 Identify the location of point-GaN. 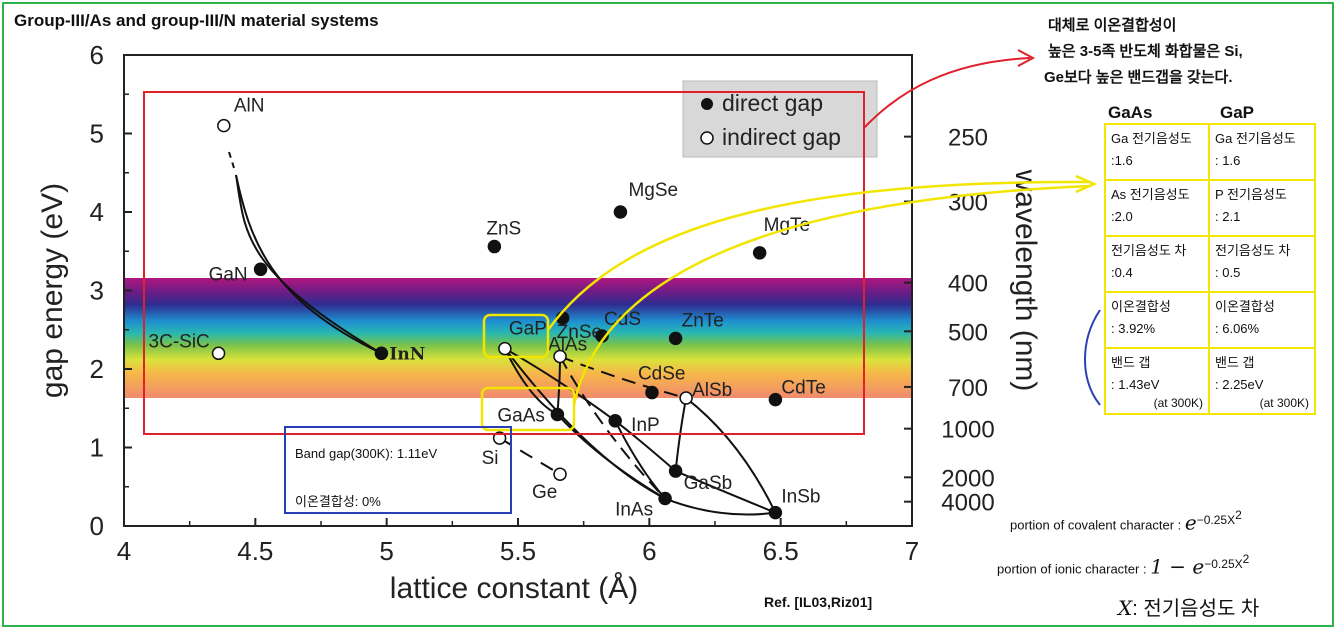
(260, 269).